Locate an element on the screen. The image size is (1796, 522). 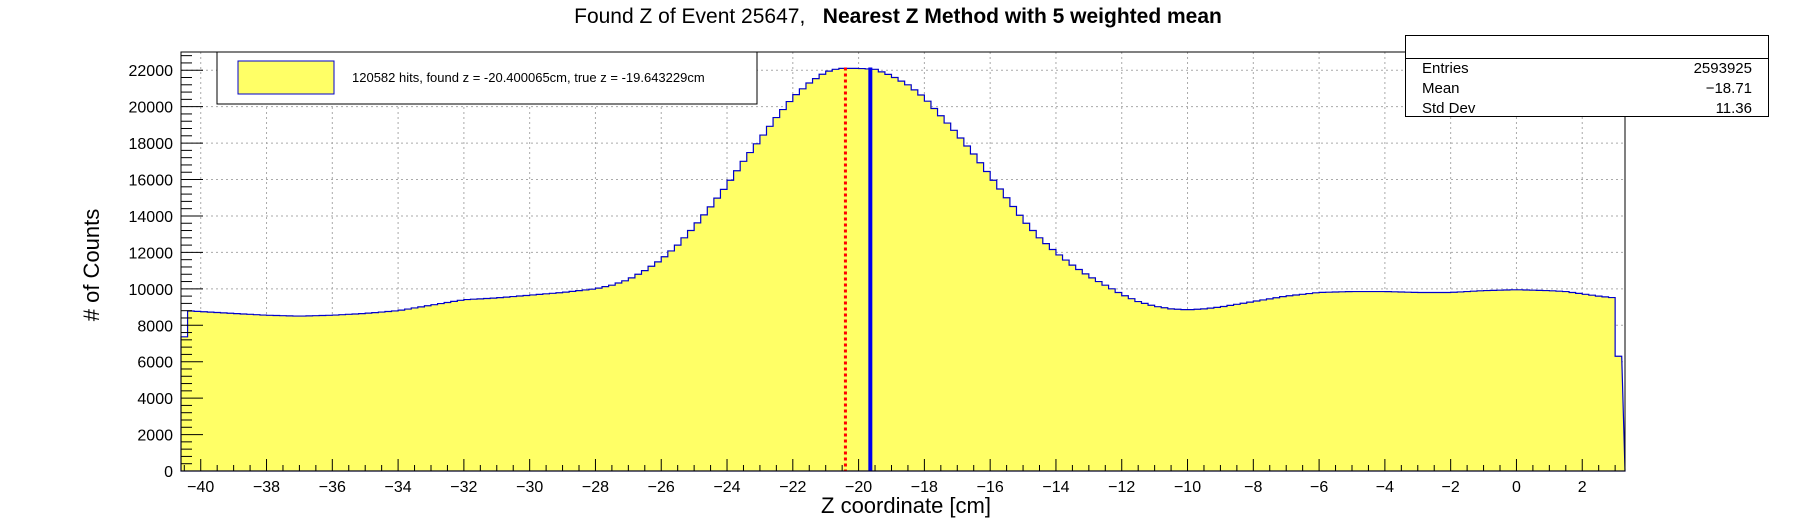
x-tick-label: −34 is located at coordinates (398, 487).